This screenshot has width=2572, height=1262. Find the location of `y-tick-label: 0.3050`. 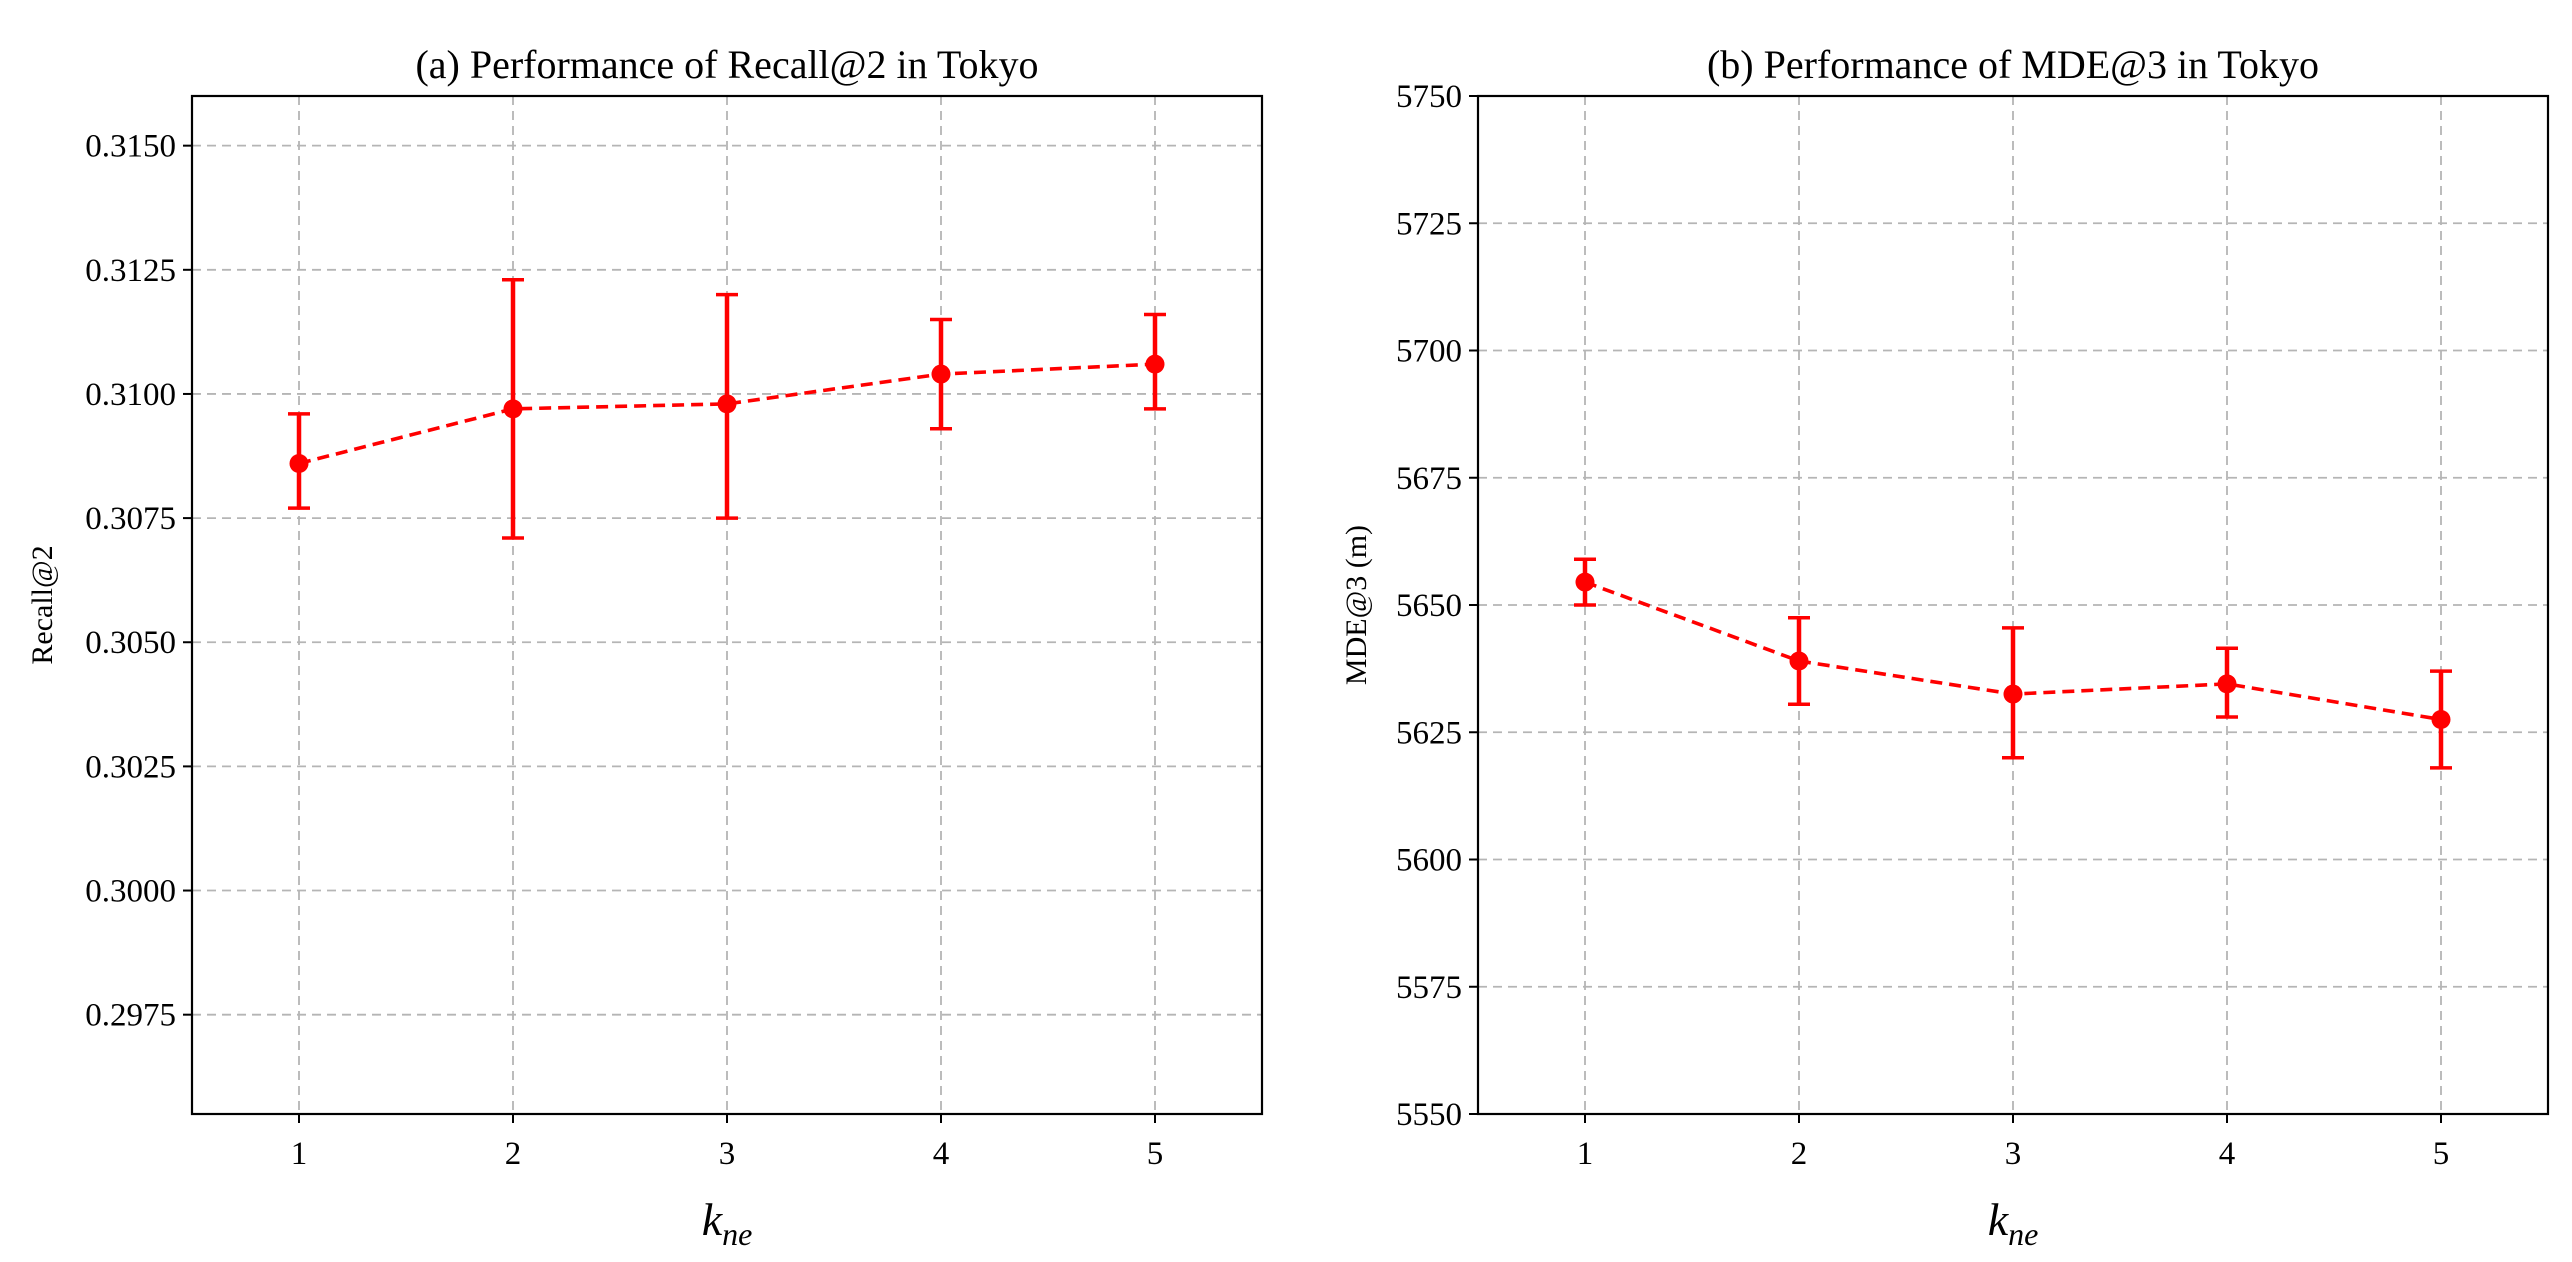

y-tick-label: 0.3050 is located at coordinates (130, 643).